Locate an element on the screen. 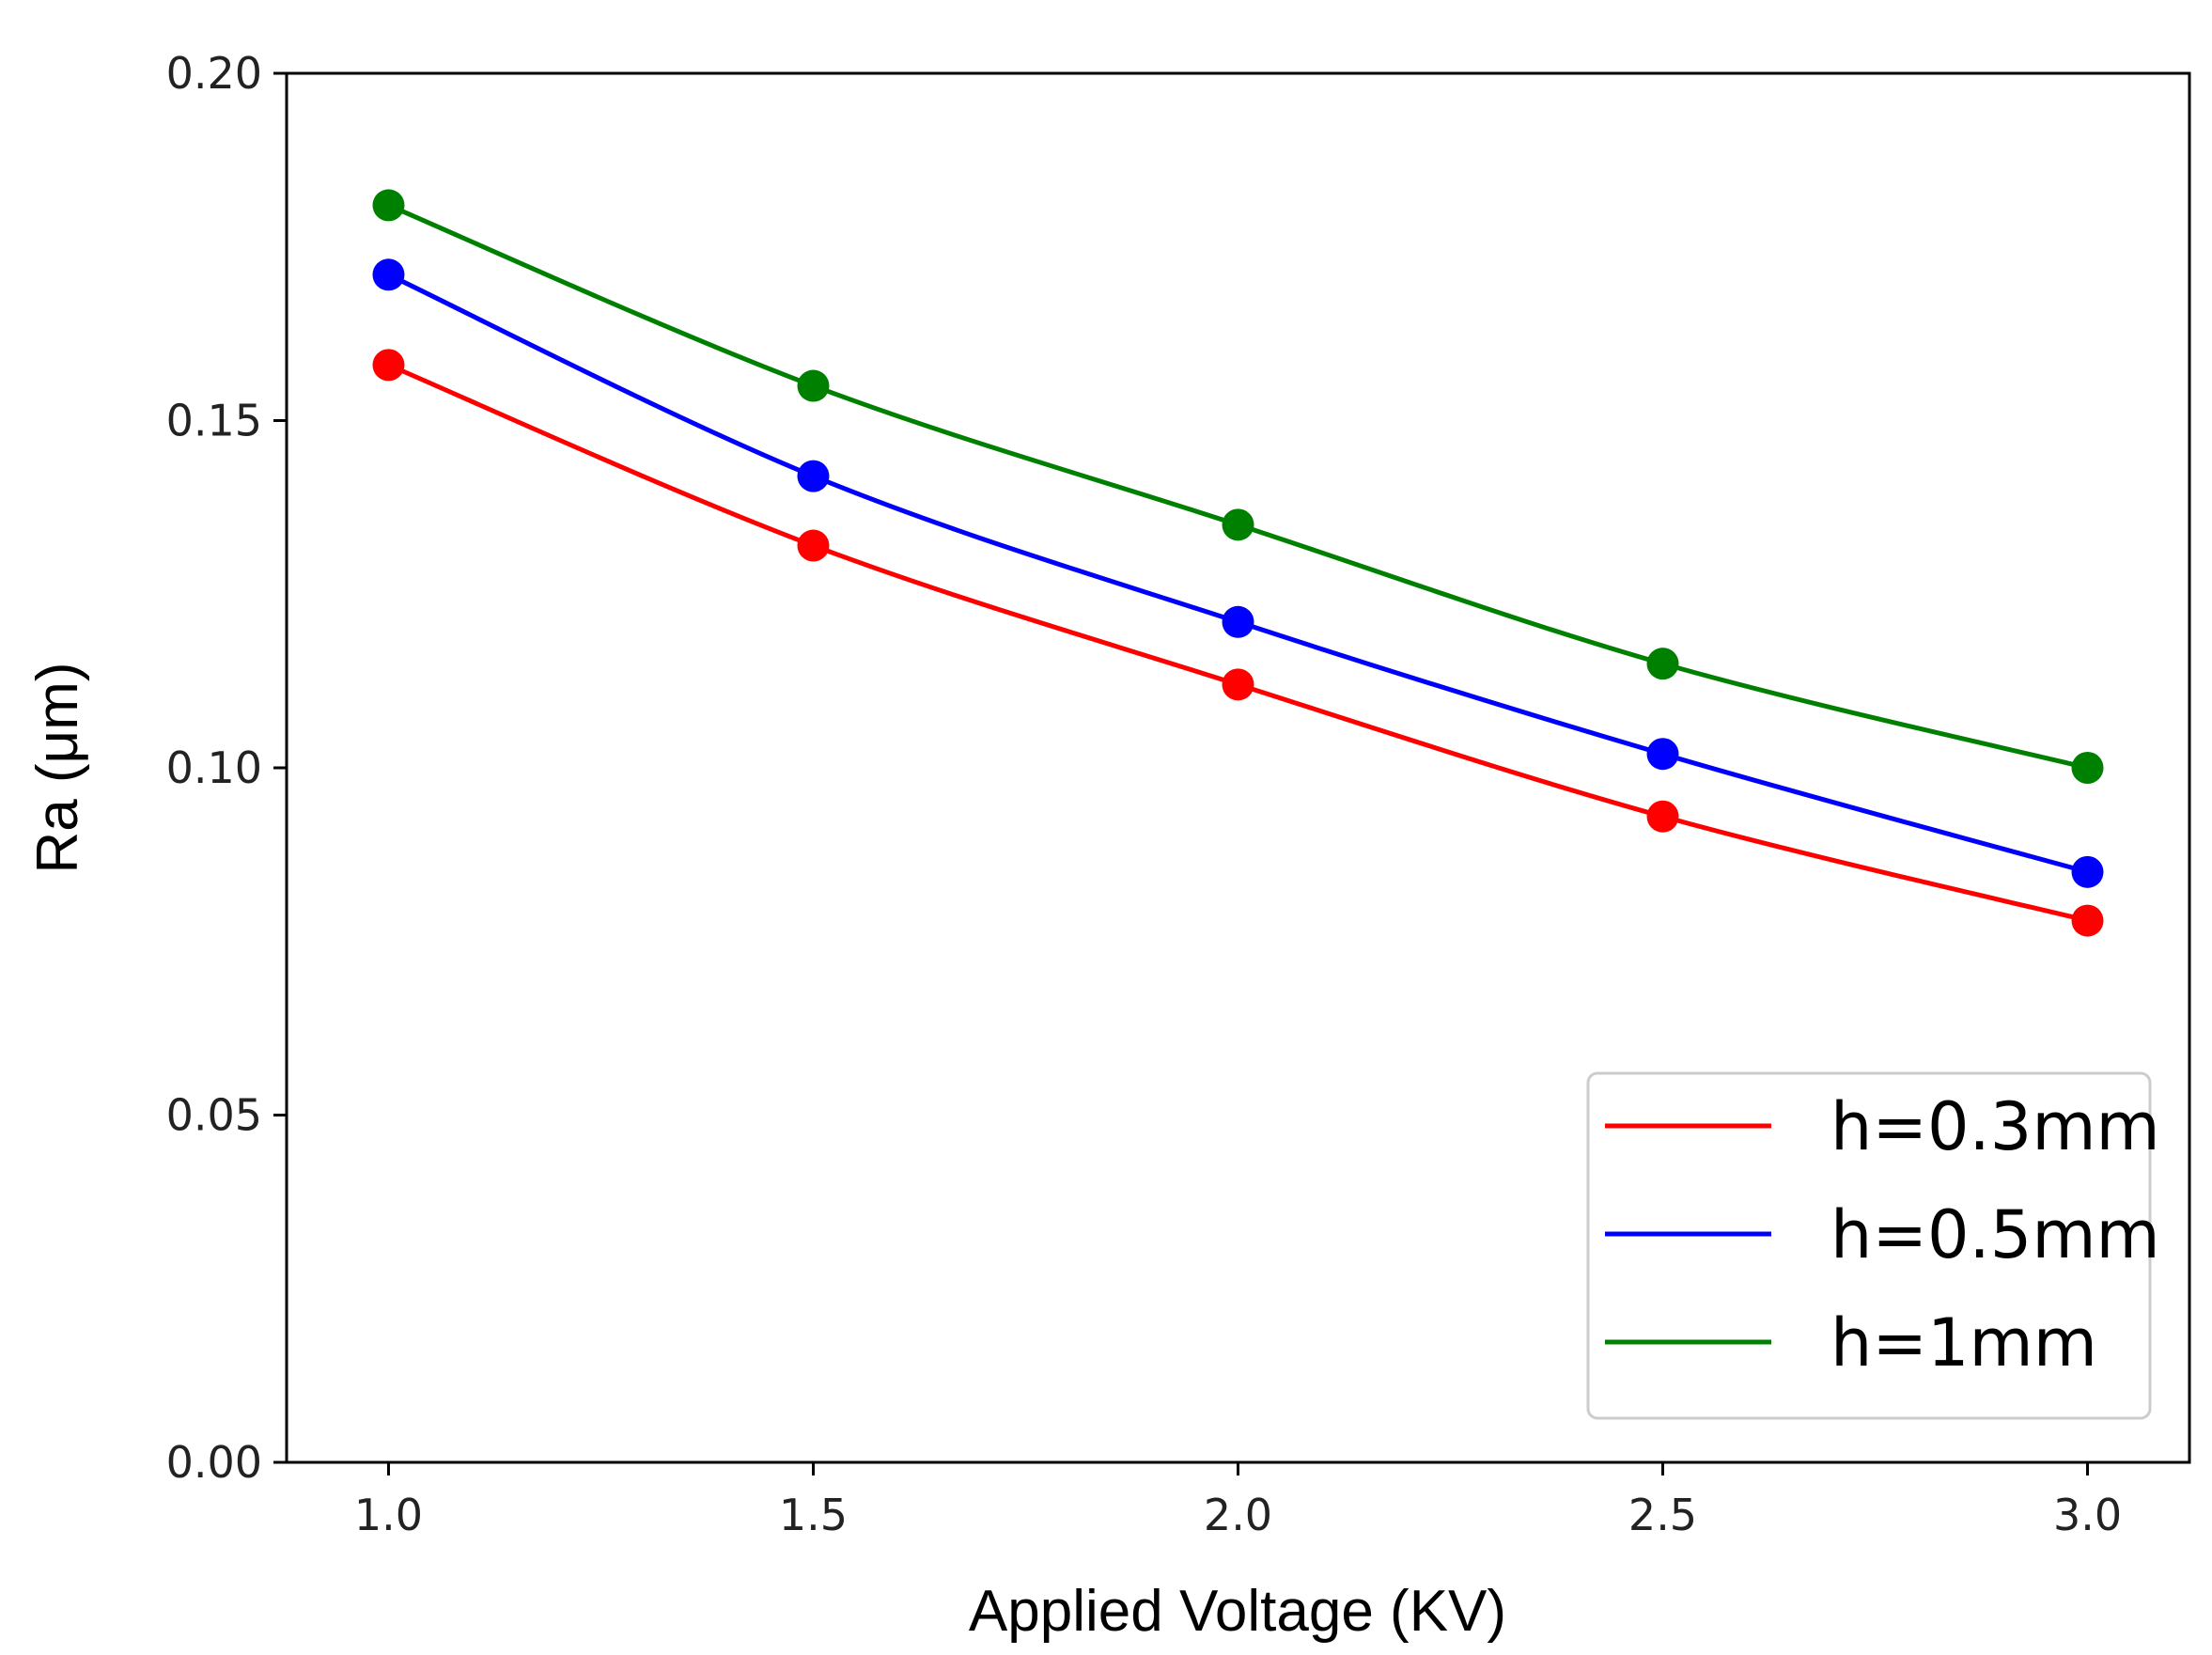  legend-label: h=0.3mm is located at coordinates (1995, 1126).